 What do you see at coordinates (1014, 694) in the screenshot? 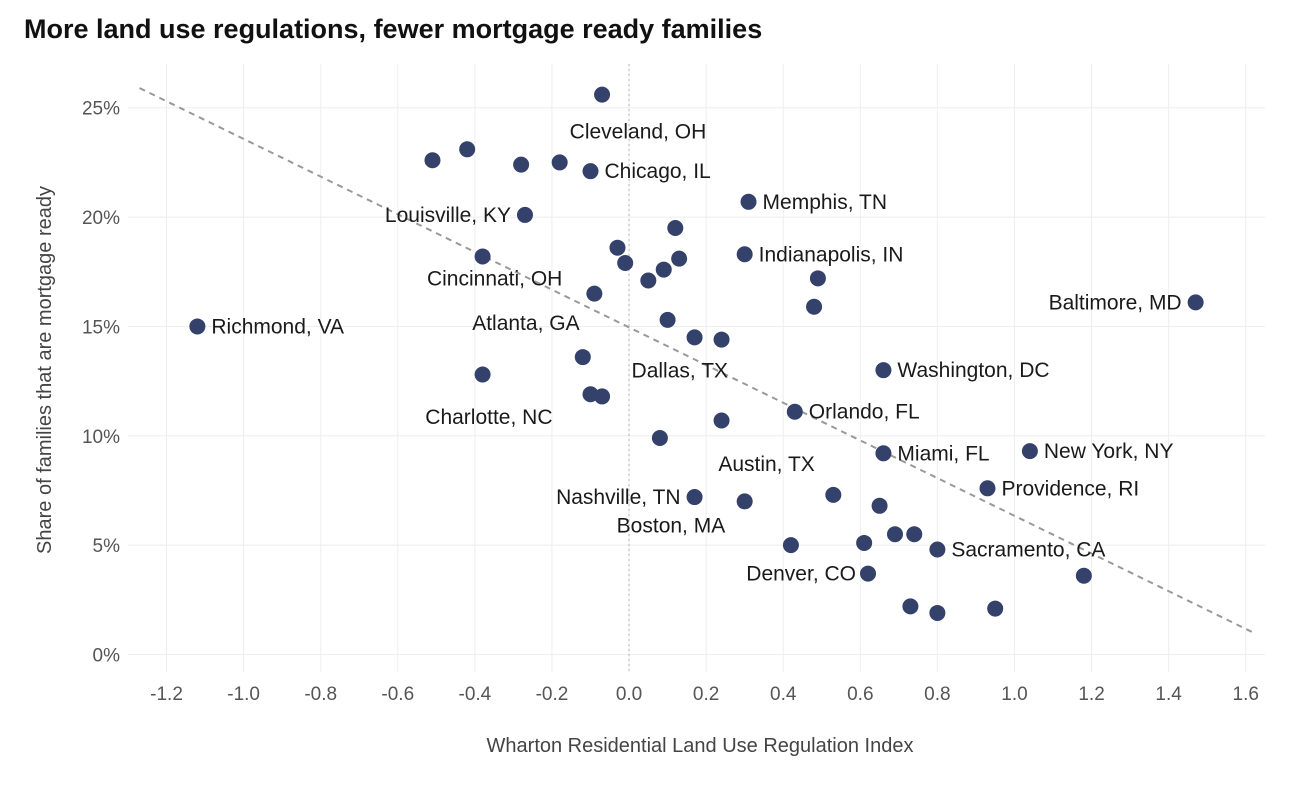
I see `x-tick-label: 1.0` at bounding box center [1014, 694].